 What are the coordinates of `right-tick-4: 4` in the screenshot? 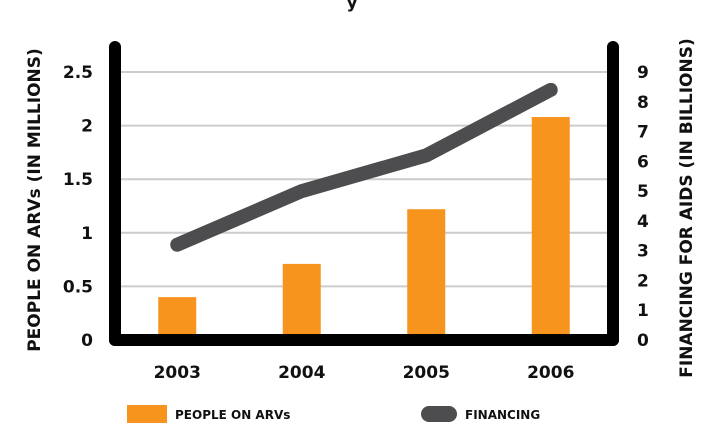 It's located at (643, 222).